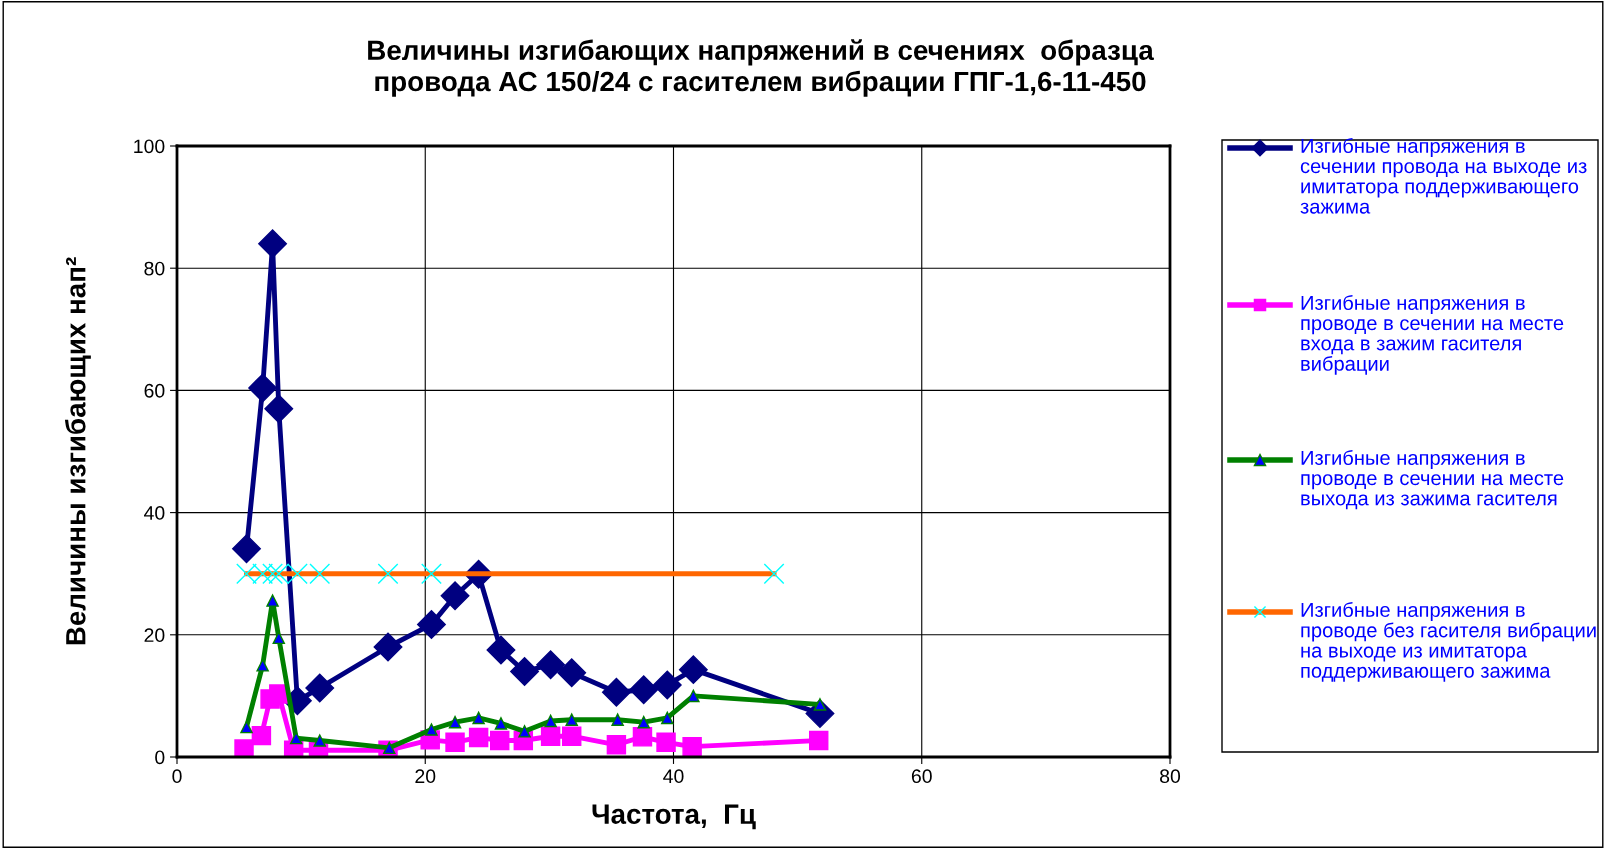  What do you see at coordinates (1432, 335) in the screenshot?
I see `legend-label: Изгибные напряжения в проводе в сечении на месте входа в зажим гасителя вибрации` at bounding box center [1432, 335].